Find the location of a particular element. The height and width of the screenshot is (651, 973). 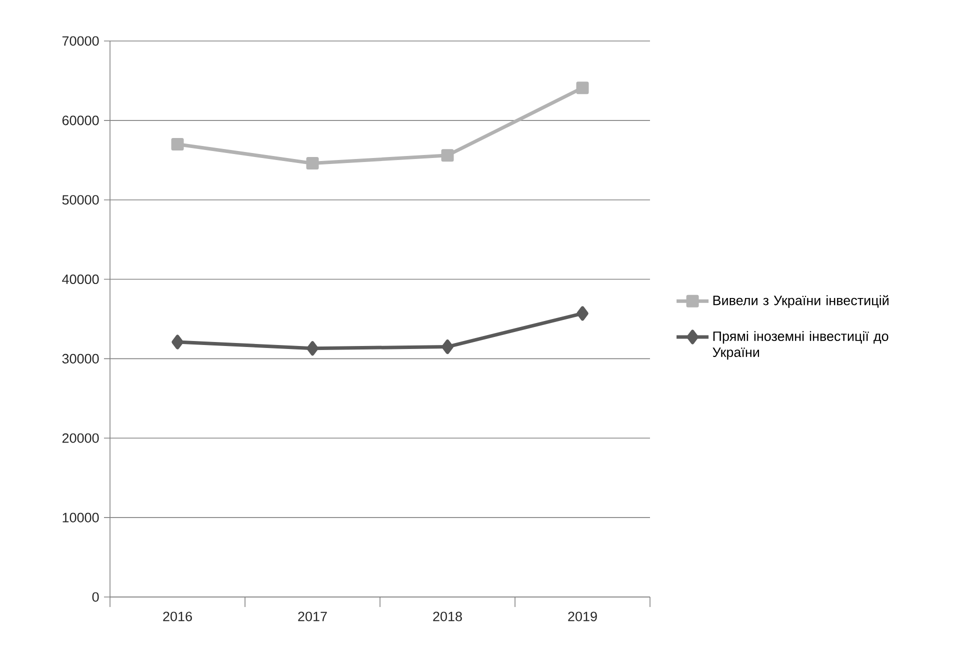

y-tick-label: 50000 is located at coordinates (80, 200).